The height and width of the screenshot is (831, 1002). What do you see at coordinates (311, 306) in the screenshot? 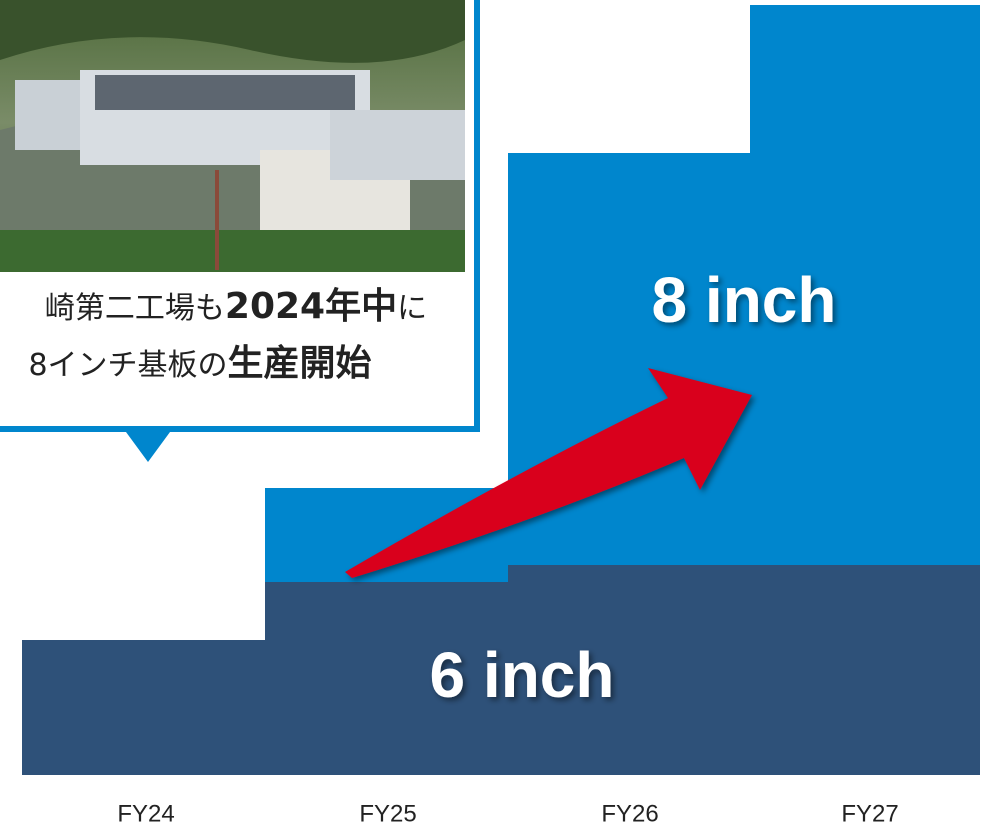
I see `text-bold: 2024年中` at bounding box center [311, 306].